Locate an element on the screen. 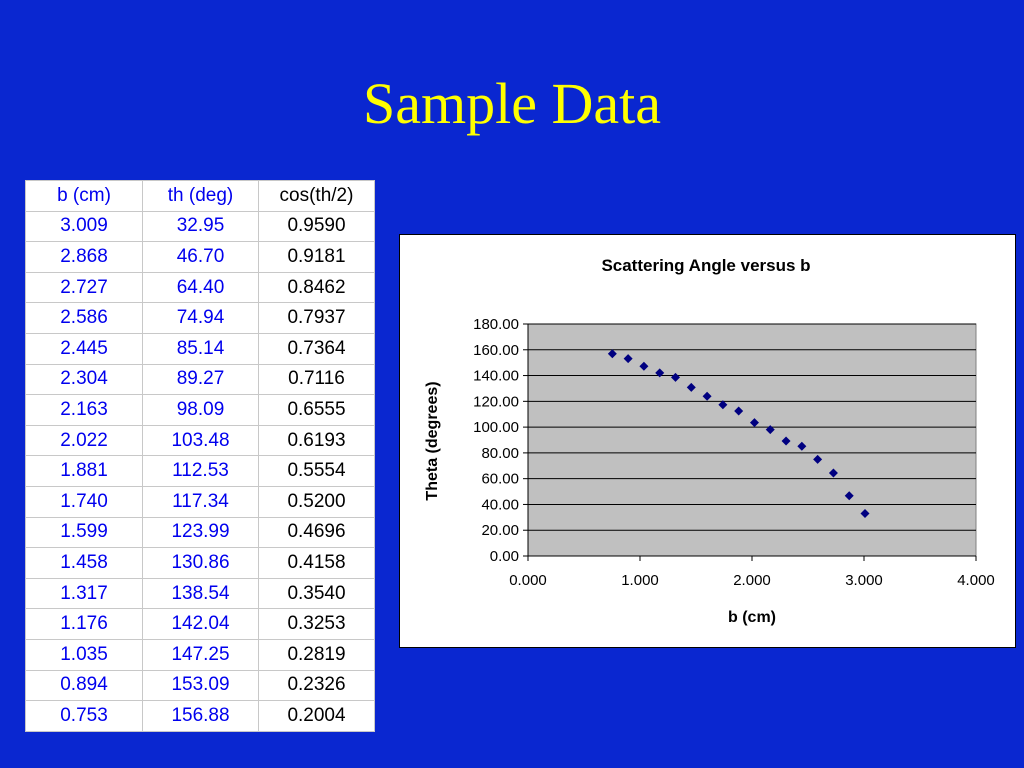 The width and height of the screenshot is (1024, 768). cell-b: 1.458 is located at coordinates (84, 563).